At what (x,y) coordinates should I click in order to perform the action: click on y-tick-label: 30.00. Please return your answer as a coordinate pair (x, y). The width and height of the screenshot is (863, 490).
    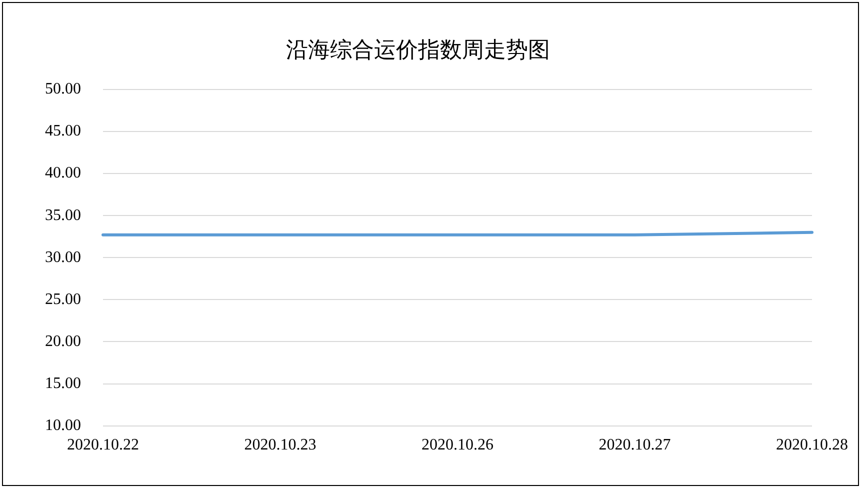
    Looking at the image, I should click on (63, 257).